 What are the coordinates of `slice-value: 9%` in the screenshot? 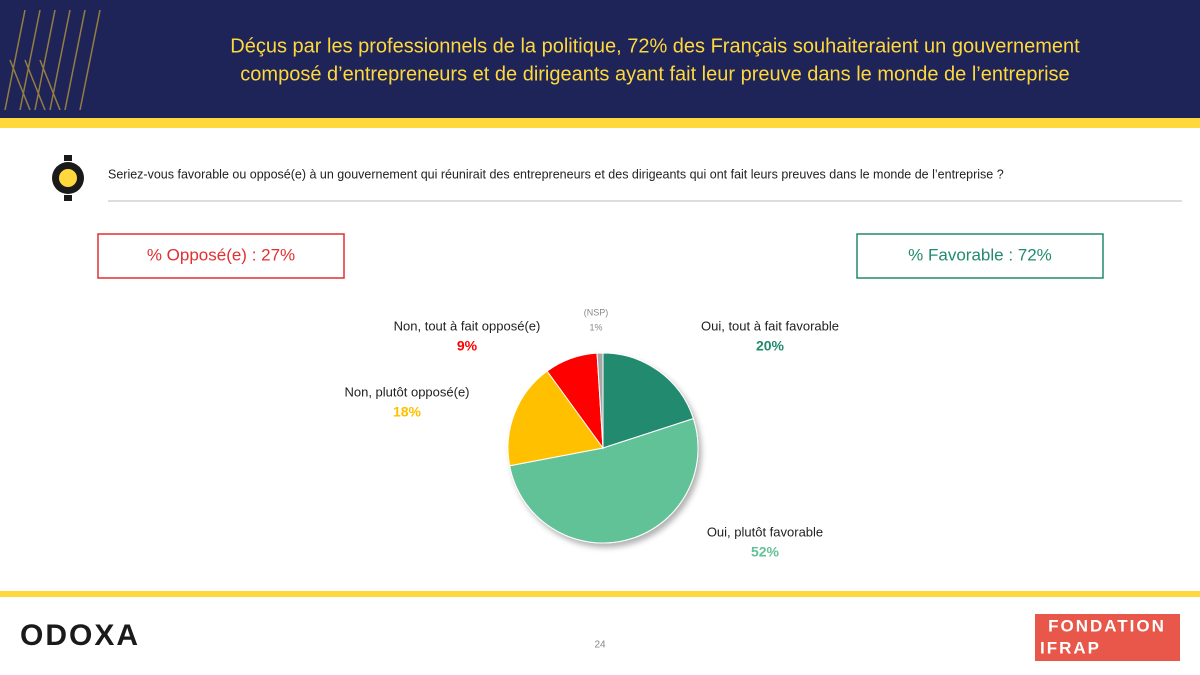 It's located at (467, 346).